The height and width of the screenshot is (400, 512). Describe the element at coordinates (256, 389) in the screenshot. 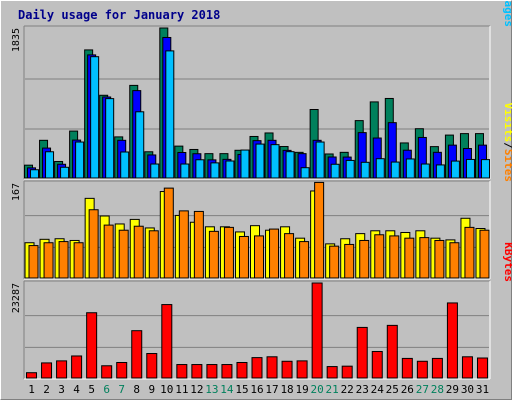

I see `x-tick-label-day-16: 16` at that location.